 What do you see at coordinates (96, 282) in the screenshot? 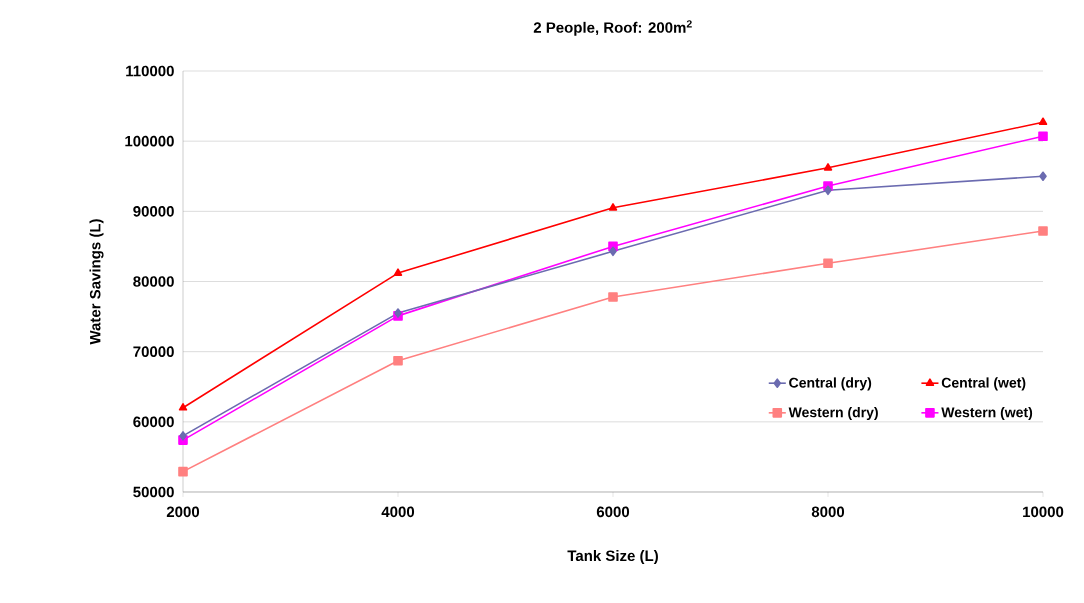
I see `y-axis-title: Water Savings (L)` at bounding box center [96, 282].